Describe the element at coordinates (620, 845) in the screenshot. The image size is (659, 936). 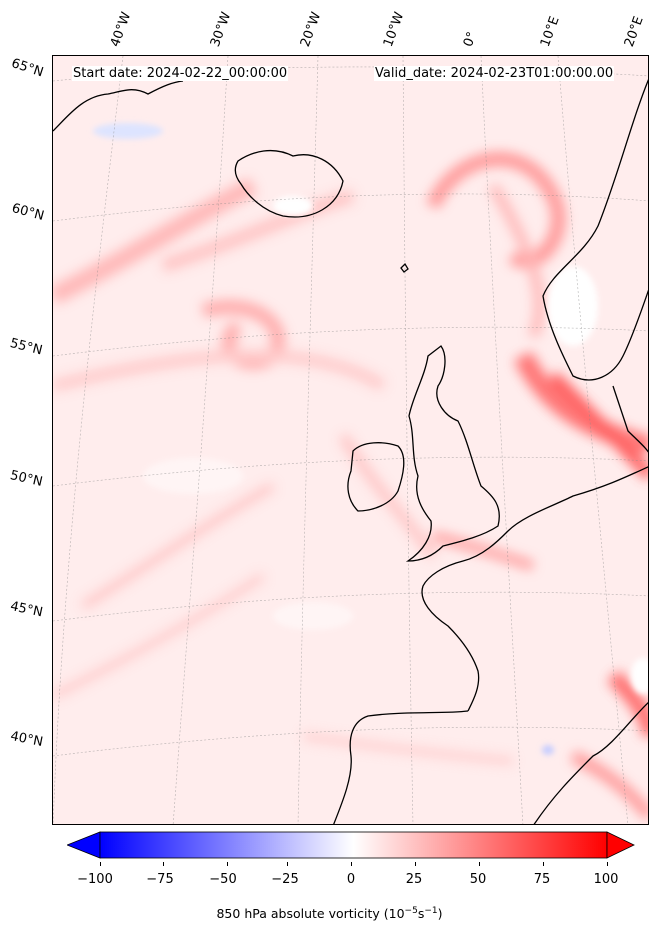
I see `colorbar-max-arrow` at that location.